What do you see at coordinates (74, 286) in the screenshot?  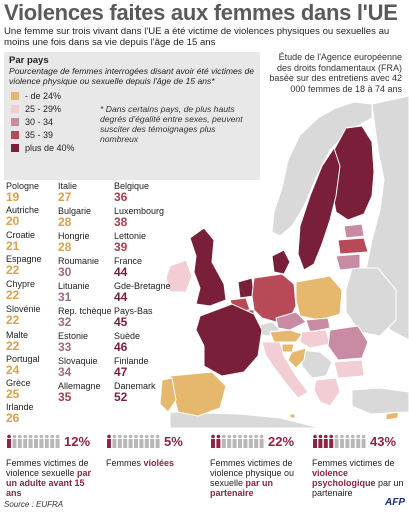 I see `country-name: Lituanie` at bounding box center [74, 286].